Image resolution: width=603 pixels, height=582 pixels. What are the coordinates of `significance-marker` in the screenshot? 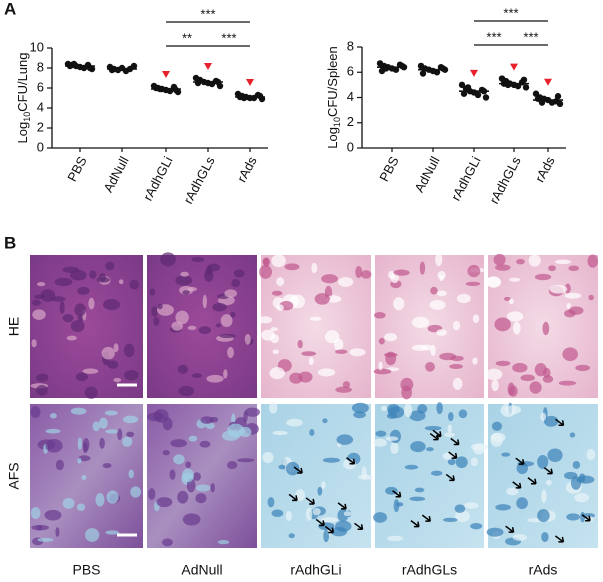 It's located at (166, 74).